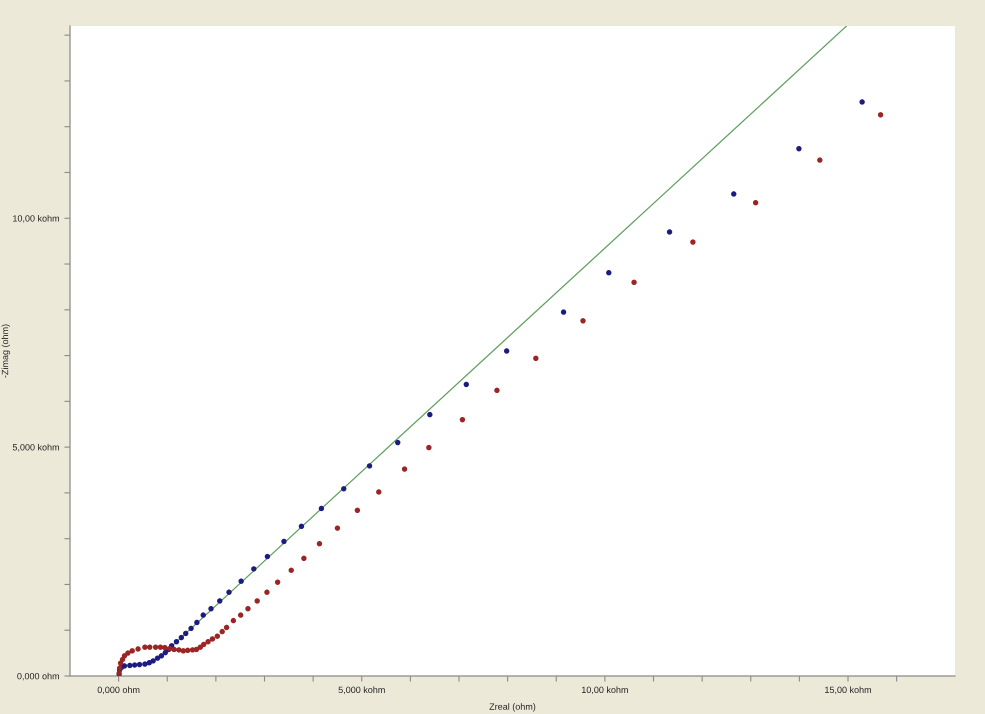  What do you see at coordinates (35, 448) in the screenshot?
I see `y-tick-label: 5,000 kohm` at bounding box center [35, 448].